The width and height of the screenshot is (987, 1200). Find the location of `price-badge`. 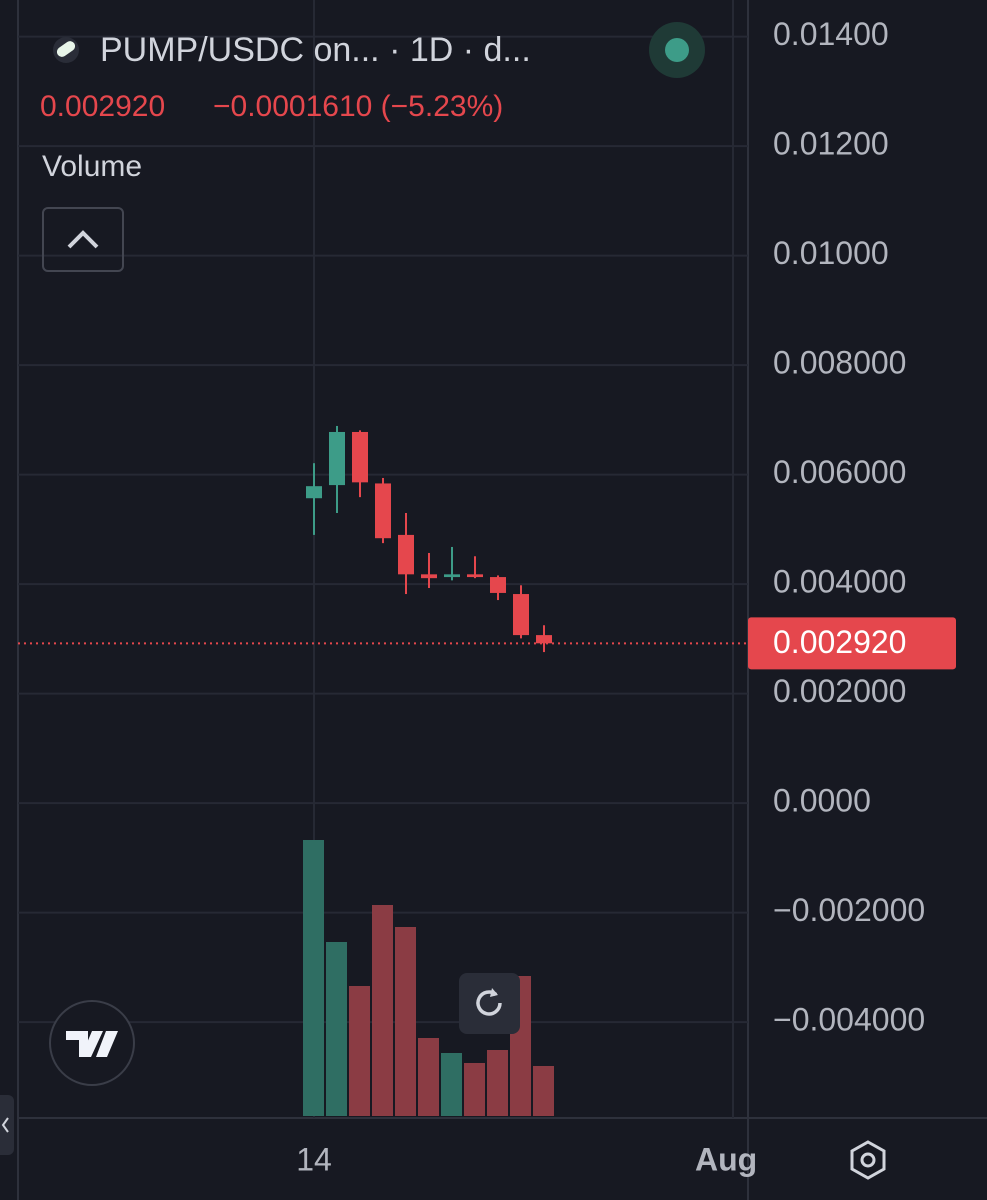

price-badge is located at coordinates (852, 643).